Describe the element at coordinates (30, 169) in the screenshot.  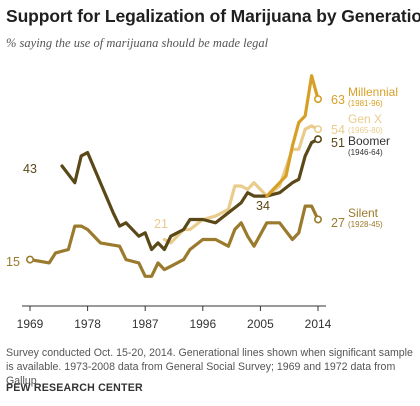
I see `data-label-boomer-start: 43` at that location.